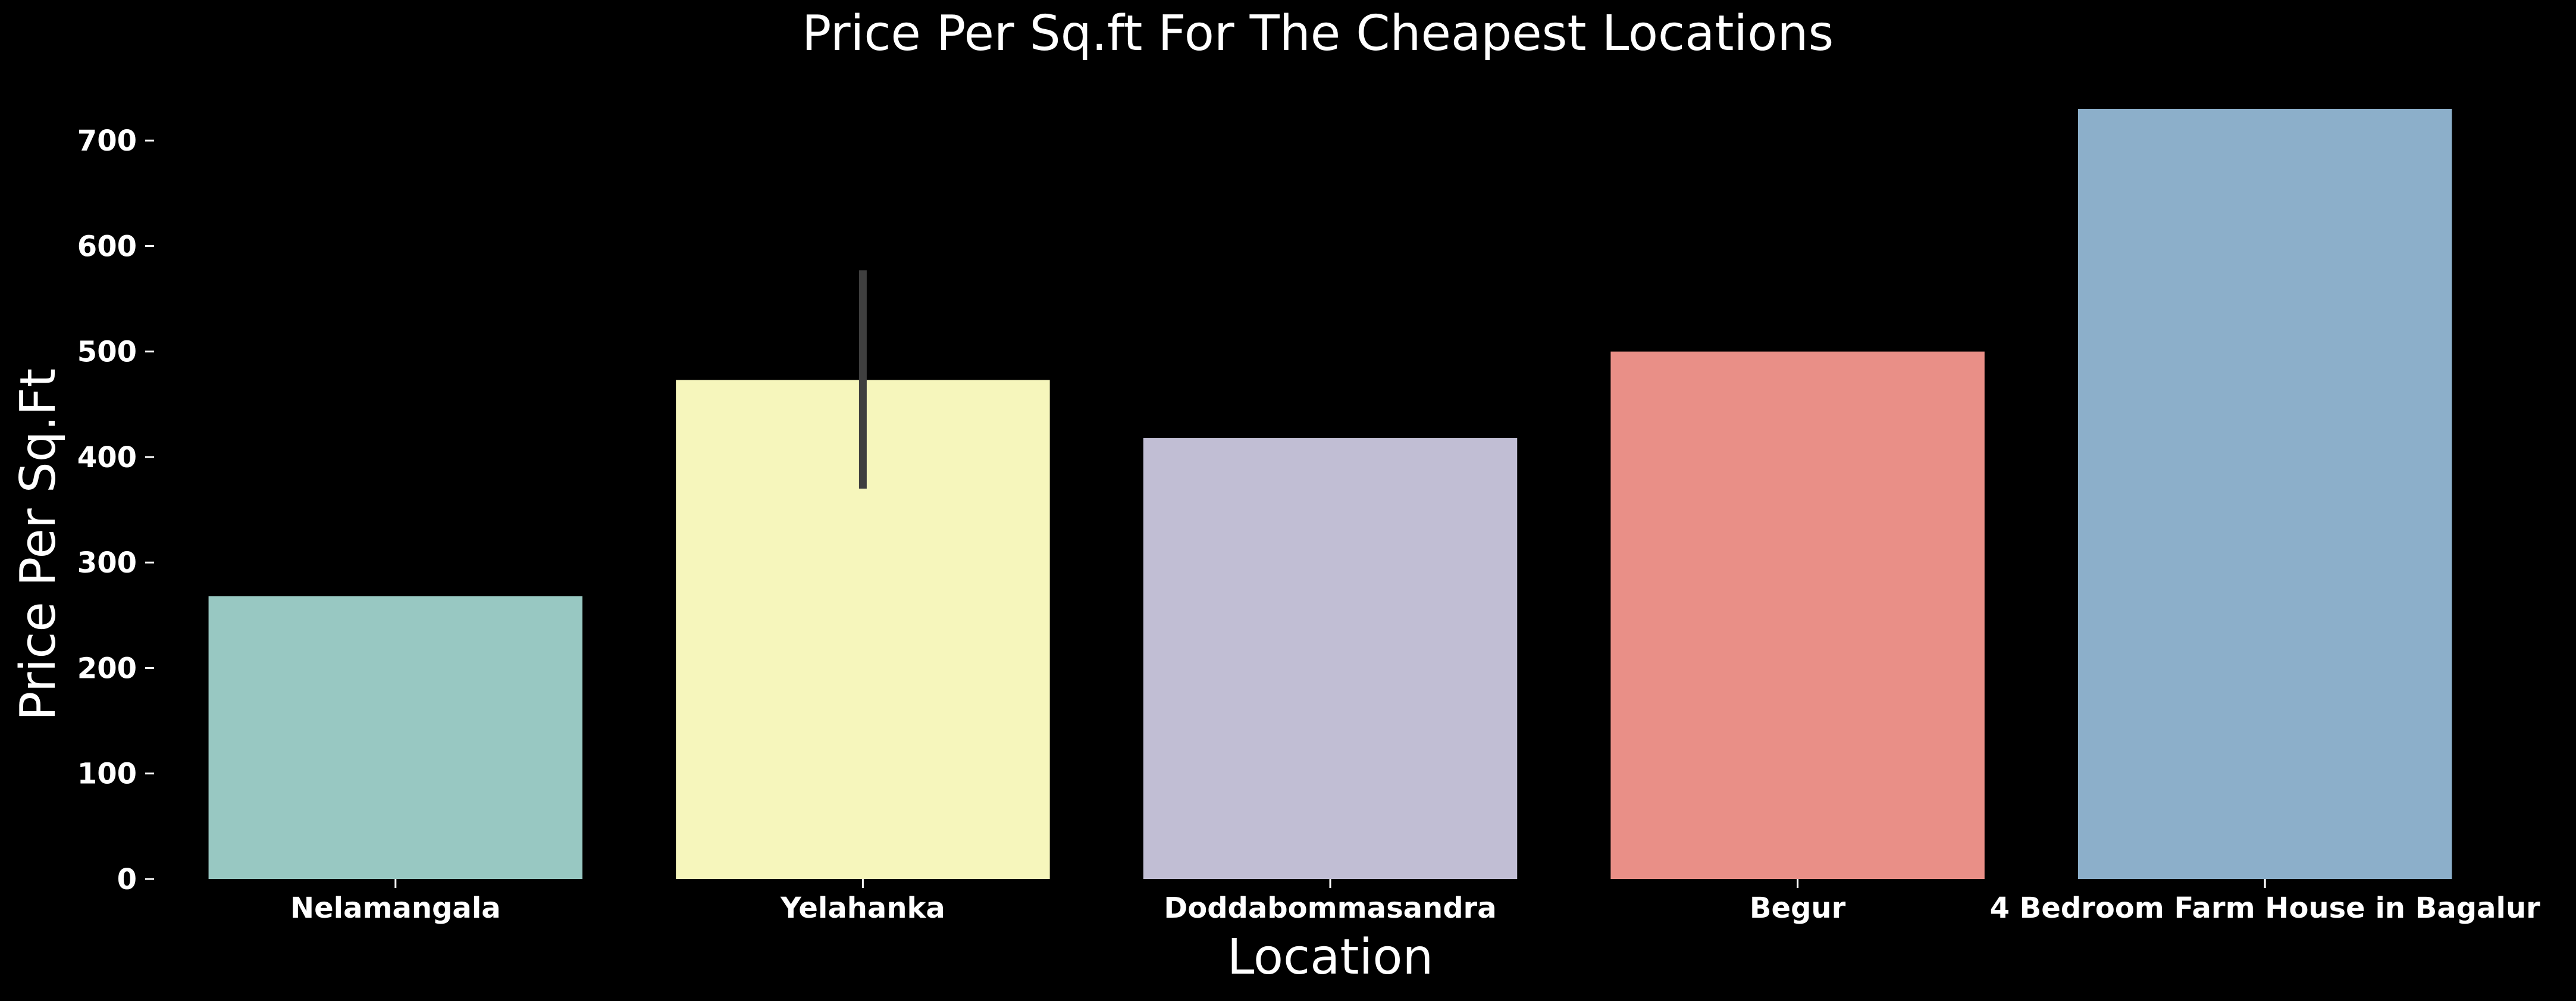  I want to click on y-tick-label: 600, so click(107, 246).